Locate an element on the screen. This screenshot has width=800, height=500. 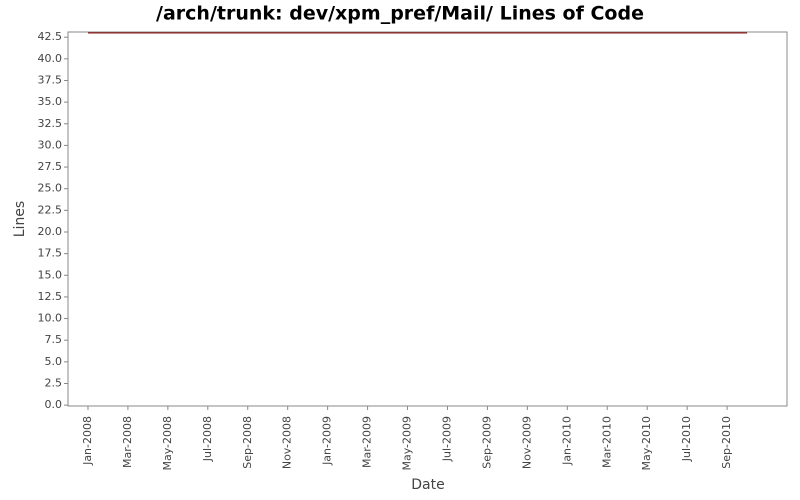
x-tick-label: Jul-2009 is located at coordinates (446, 439).